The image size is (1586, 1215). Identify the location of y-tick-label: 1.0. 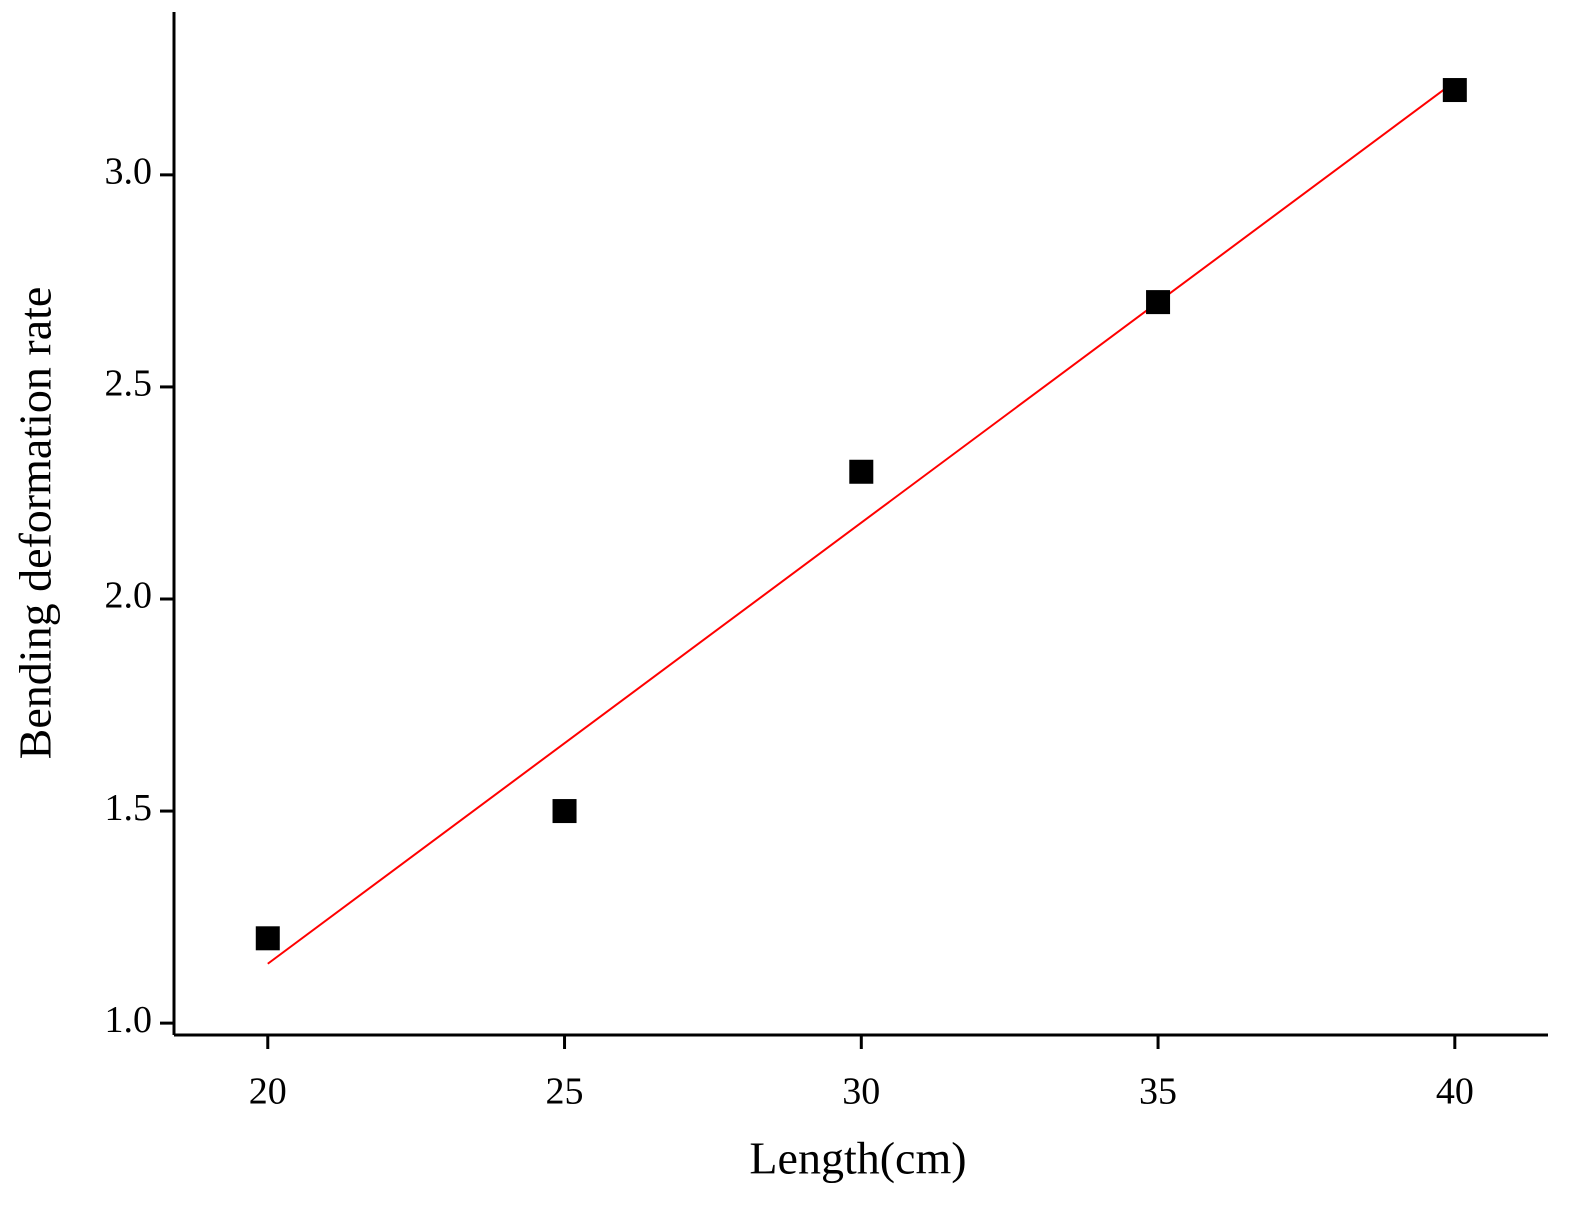
(129, 1020).